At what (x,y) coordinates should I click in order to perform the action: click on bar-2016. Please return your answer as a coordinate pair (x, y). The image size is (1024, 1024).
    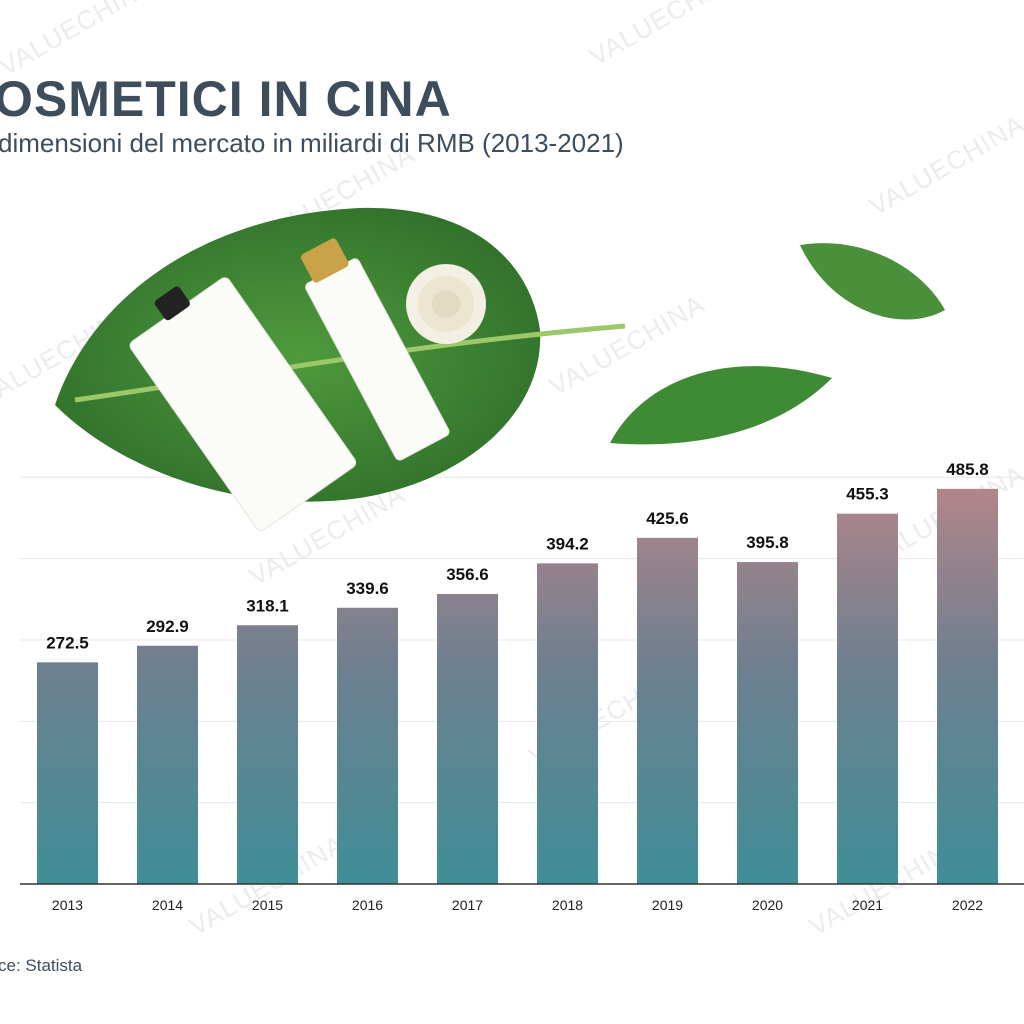
    Looking at the image, I should click on (367, 745).